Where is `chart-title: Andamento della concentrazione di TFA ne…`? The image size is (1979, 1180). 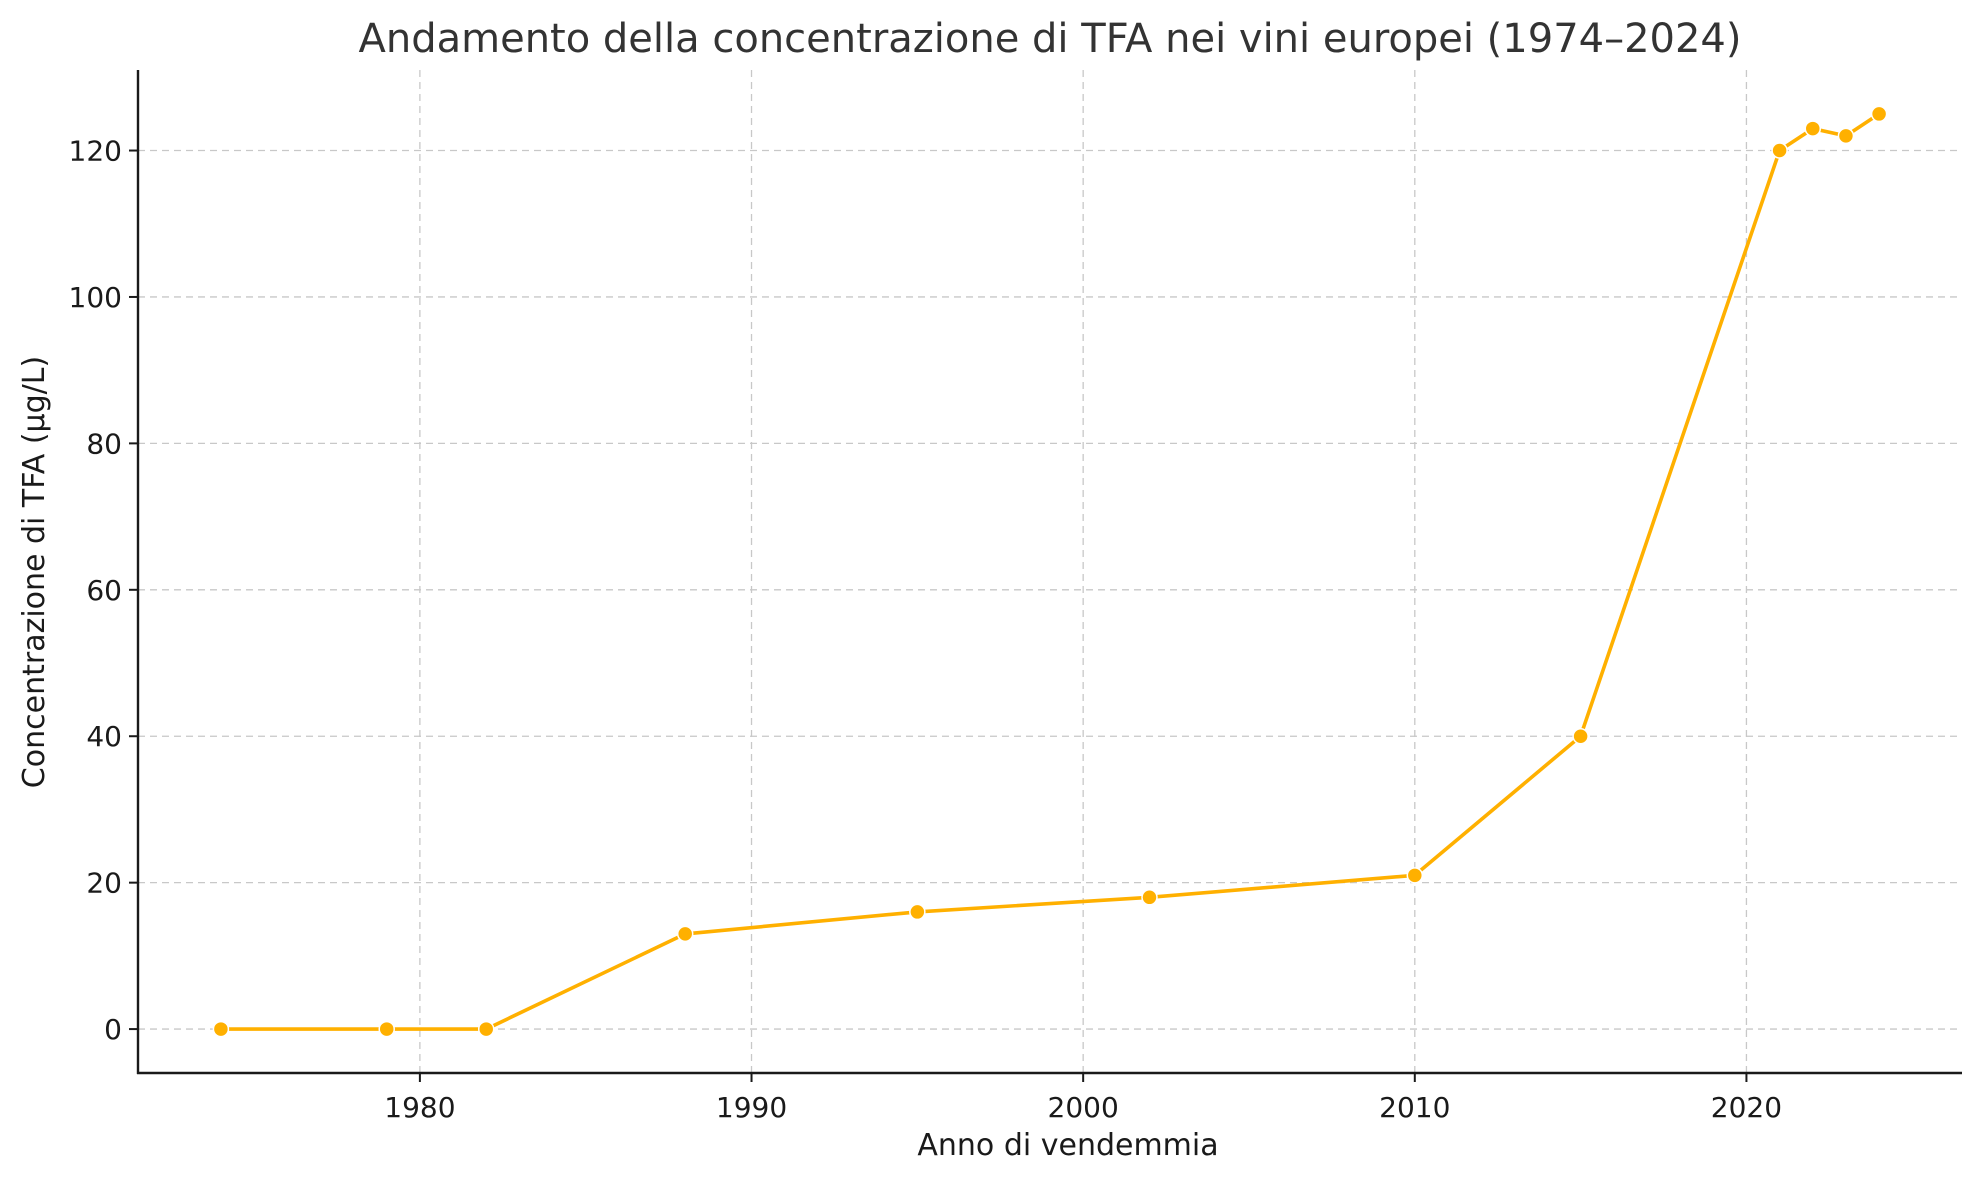
chart-title: Andamento della concentrazione di TFA ne… is located at coordinates (1050, 39).